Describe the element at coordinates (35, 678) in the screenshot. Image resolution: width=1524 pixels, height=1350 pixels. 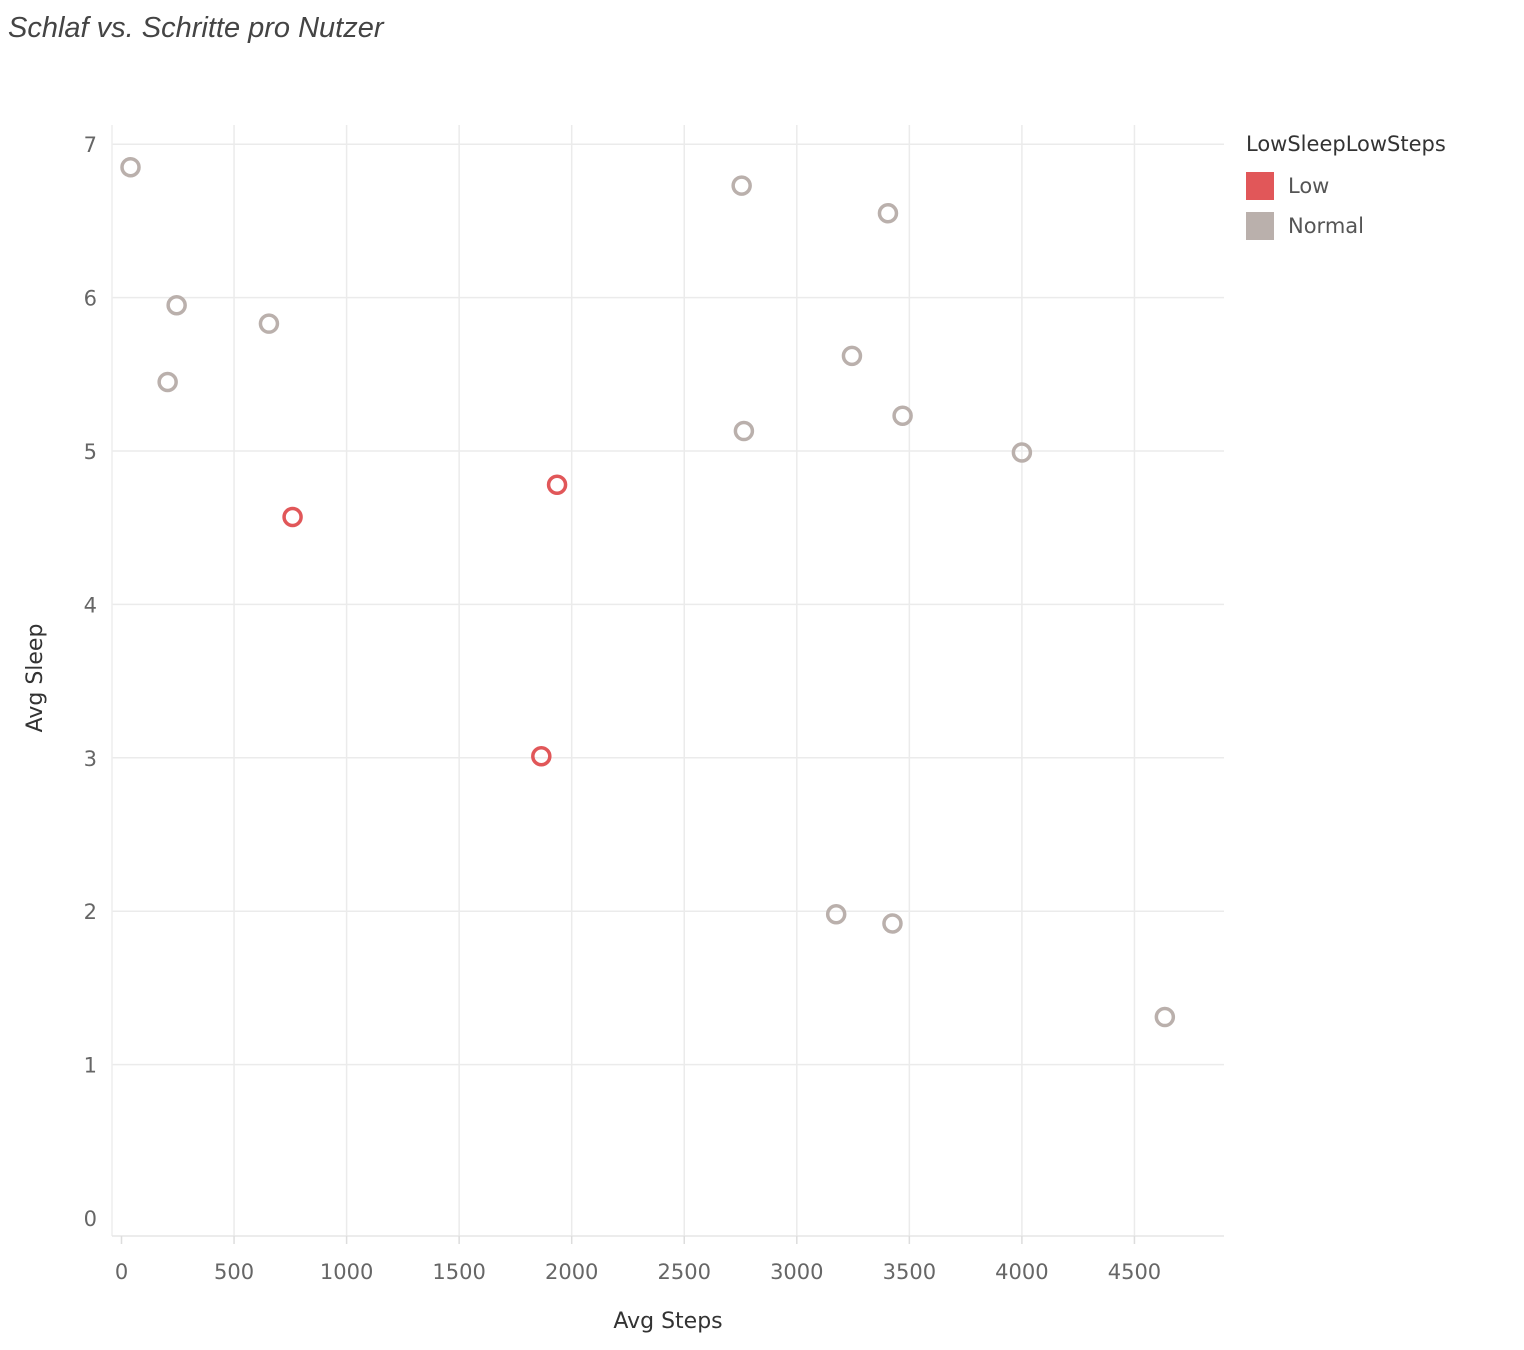
I see `y-axis-label: Avg Sleep` at that location.